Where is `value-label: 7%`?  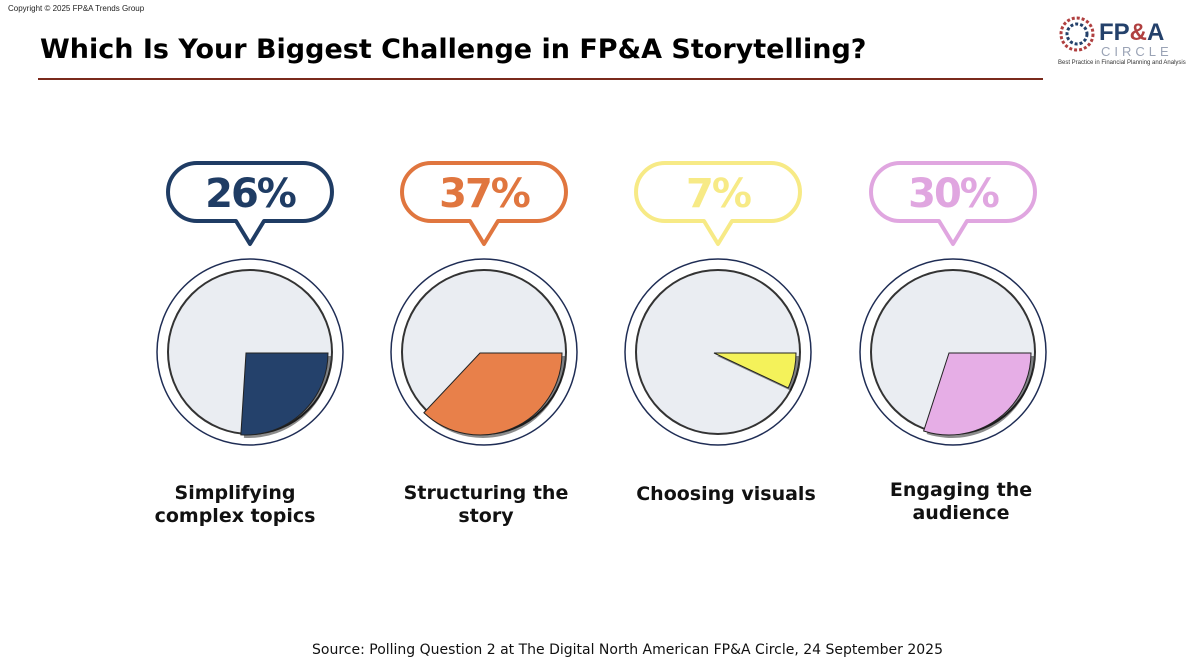
value-label: 7% is located at coordinates (718, 194).